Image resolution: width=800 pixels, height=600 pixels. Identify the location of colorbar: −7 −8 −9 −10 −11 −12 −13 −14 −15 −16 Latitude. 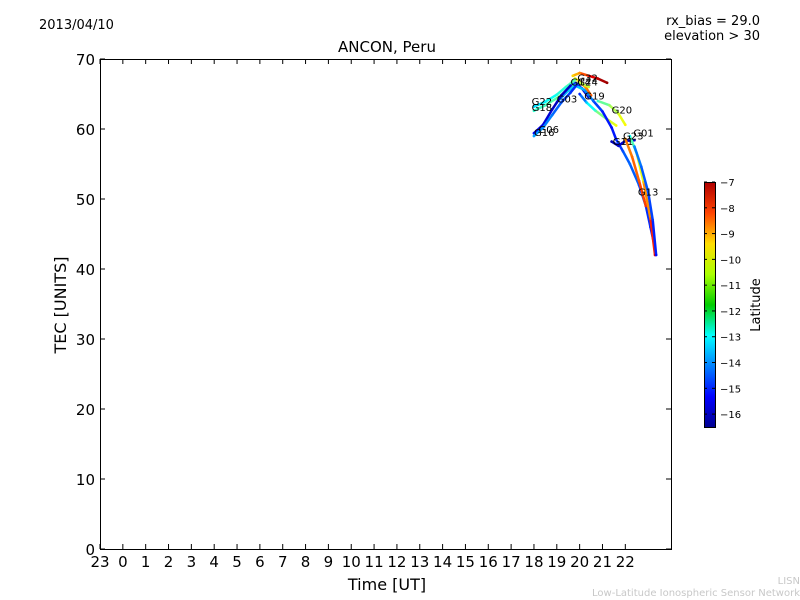
(734, 303).